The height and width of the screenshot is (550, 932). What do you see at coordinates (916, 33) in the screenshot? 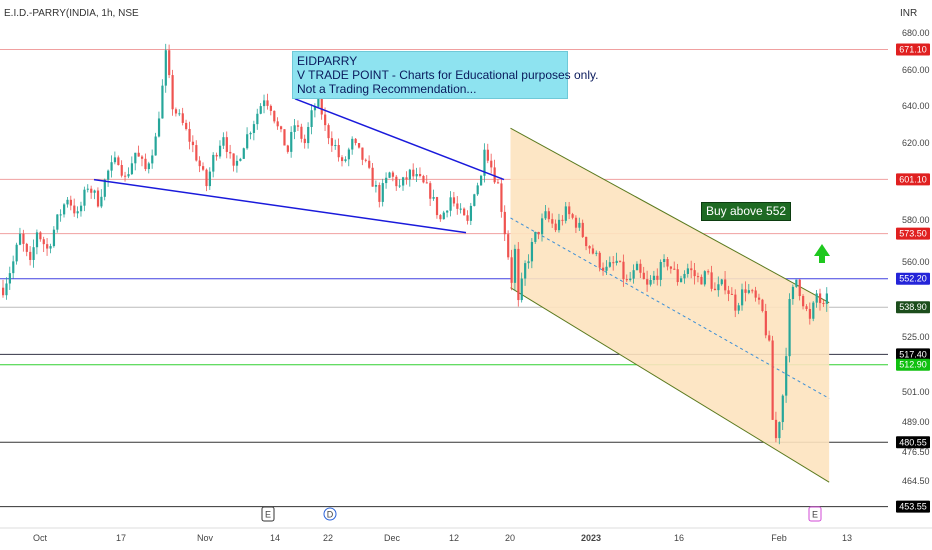
I see `y-tick-label: 680.00` at bounding box center [916, 33].